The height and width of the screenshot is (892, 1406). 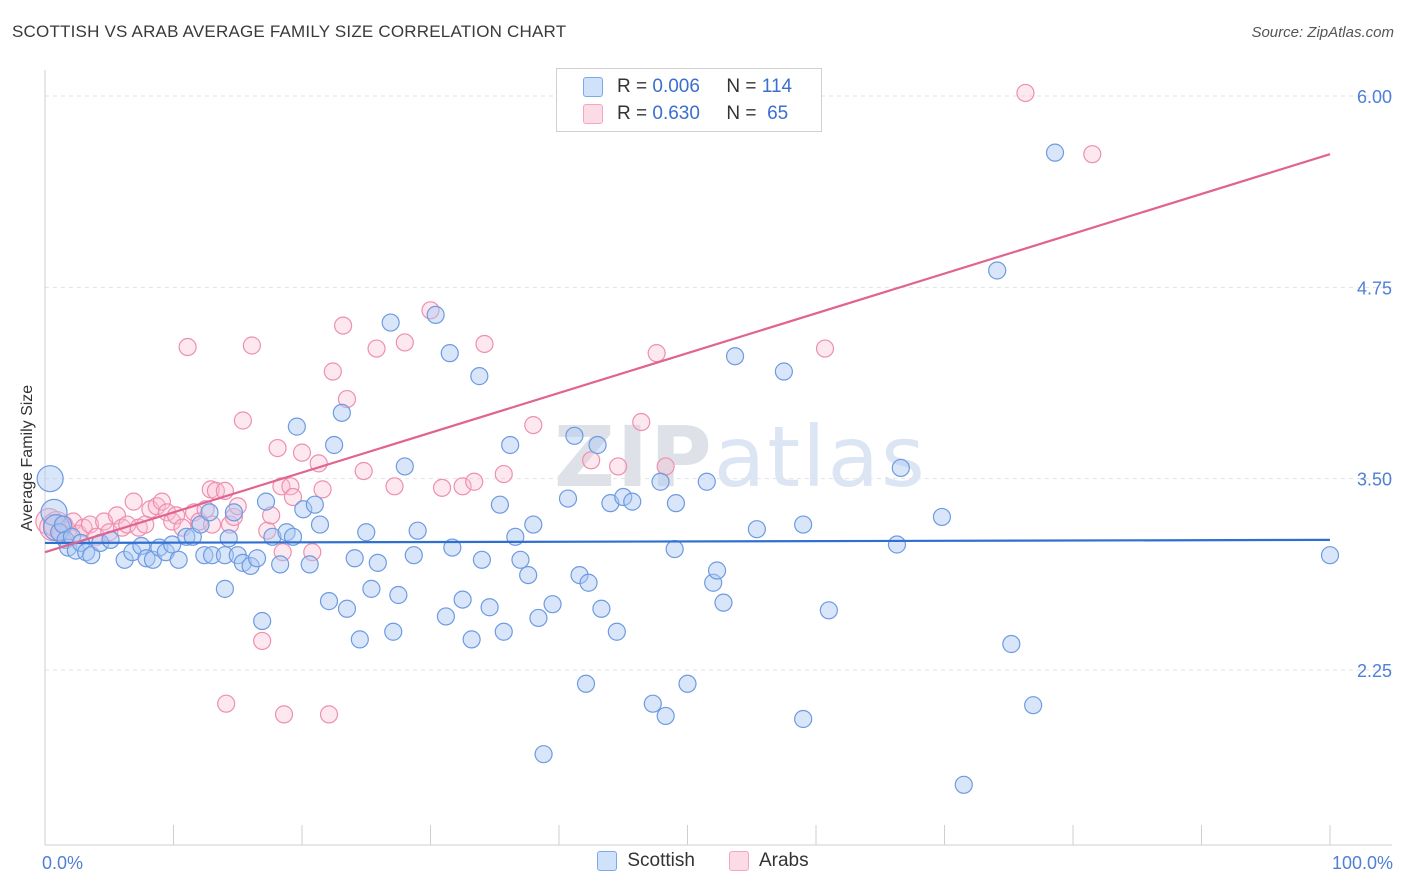 What do you see at coordinates (593, 114) in the screenshot?
I see `legend-swatch-arabs` at bounding box center [593, 114].